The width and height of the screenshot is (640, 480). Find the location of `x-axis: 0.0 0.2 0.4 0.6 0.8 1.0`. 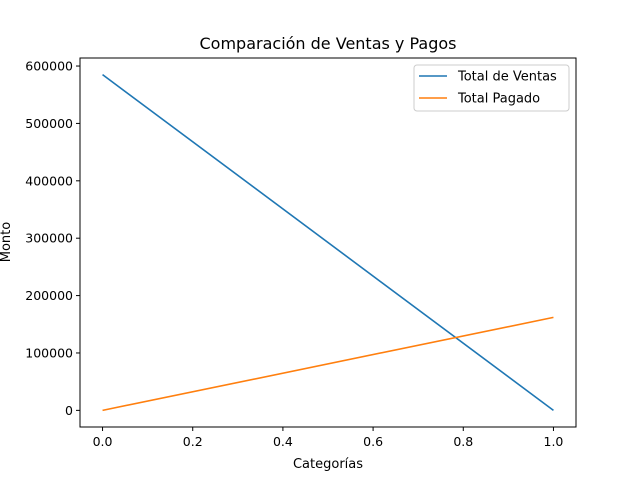

x-axis: 0.0 0.2 0.4 0.6 0.8 1.0 is located at coordinates (328, 438).